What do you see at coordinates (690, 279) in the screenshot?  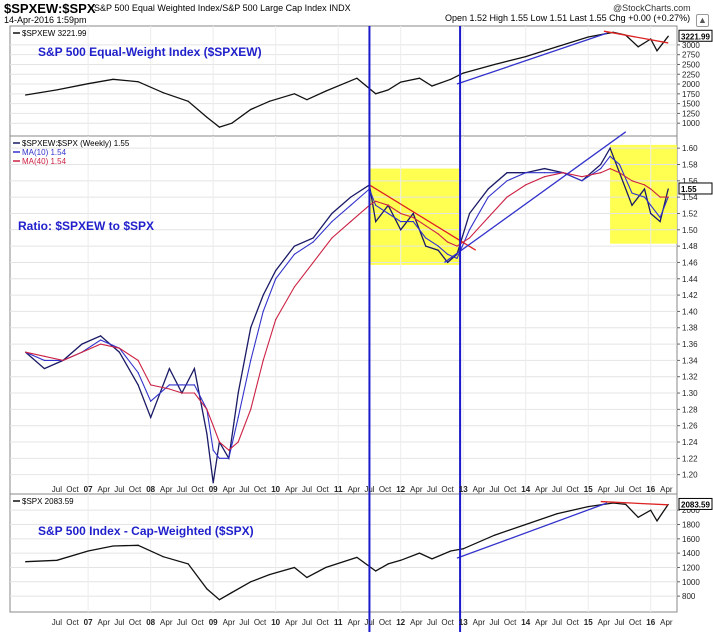 I see `middle-ytick-label: 1.44` at bounding box center [690, 279].